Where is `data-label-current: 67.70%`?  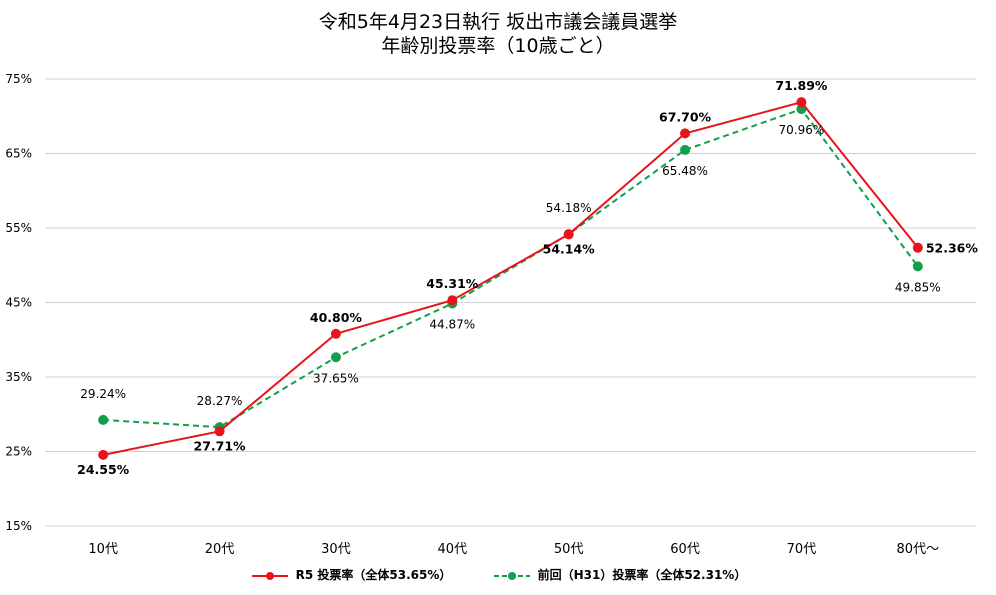
data-label-current: 67.70% is located at coordinates (685, 116).